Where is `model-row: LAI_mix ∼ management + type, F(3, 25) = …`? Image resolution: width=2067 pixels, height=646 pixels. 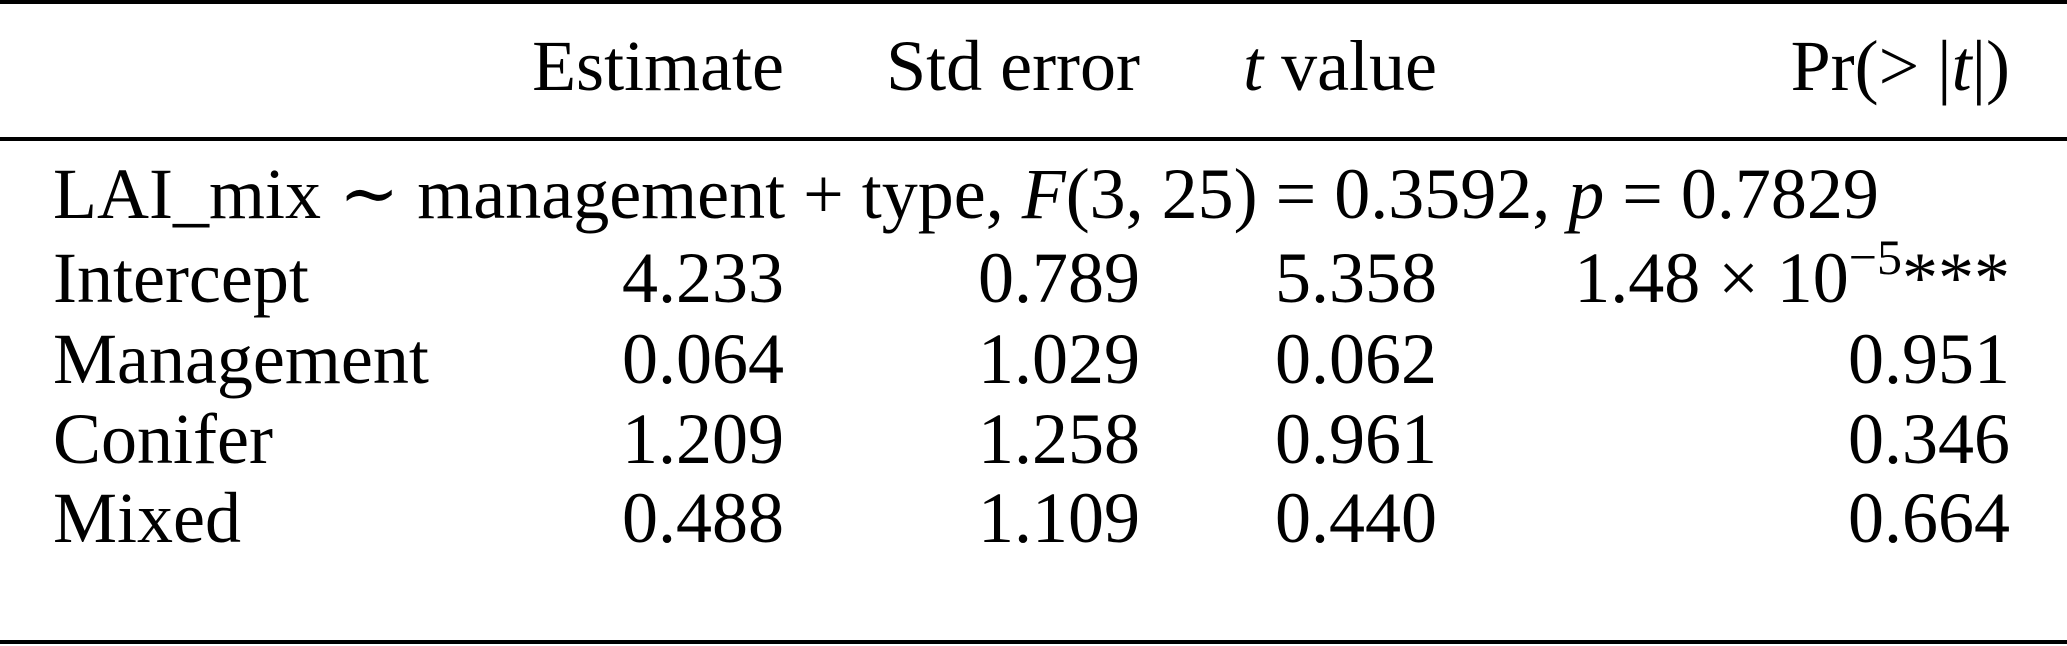 model-row: LAI_mix ∼ management + type, F(3, 25) = … is located at coordinates (1033, 190).